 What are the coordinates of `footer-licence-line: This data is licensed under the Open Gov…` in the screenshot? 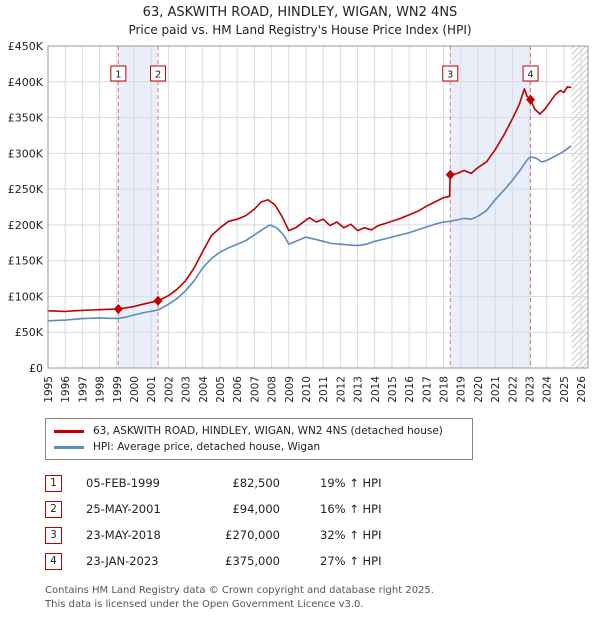 It's located at (204, 604).